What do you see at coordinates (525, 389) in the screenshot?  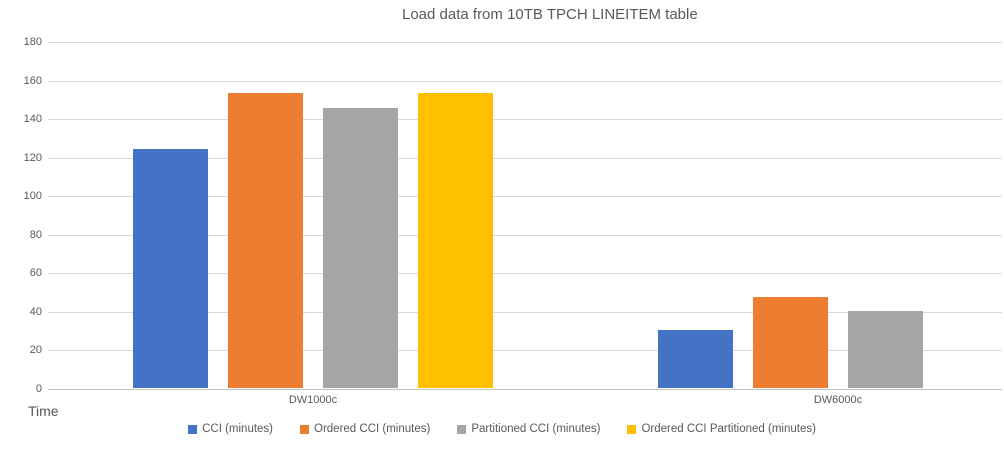 I see `x-axis-line` at bounding box center [525, 389].